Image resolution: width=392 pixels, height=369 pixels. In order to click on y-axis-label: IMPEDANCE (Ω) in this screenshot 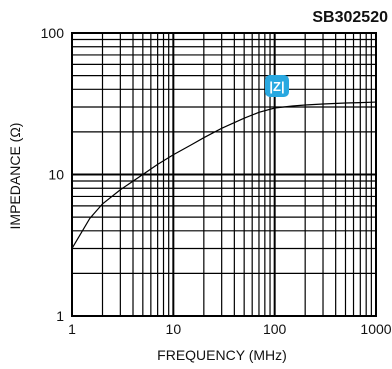, I will do `click(15, 176)`.